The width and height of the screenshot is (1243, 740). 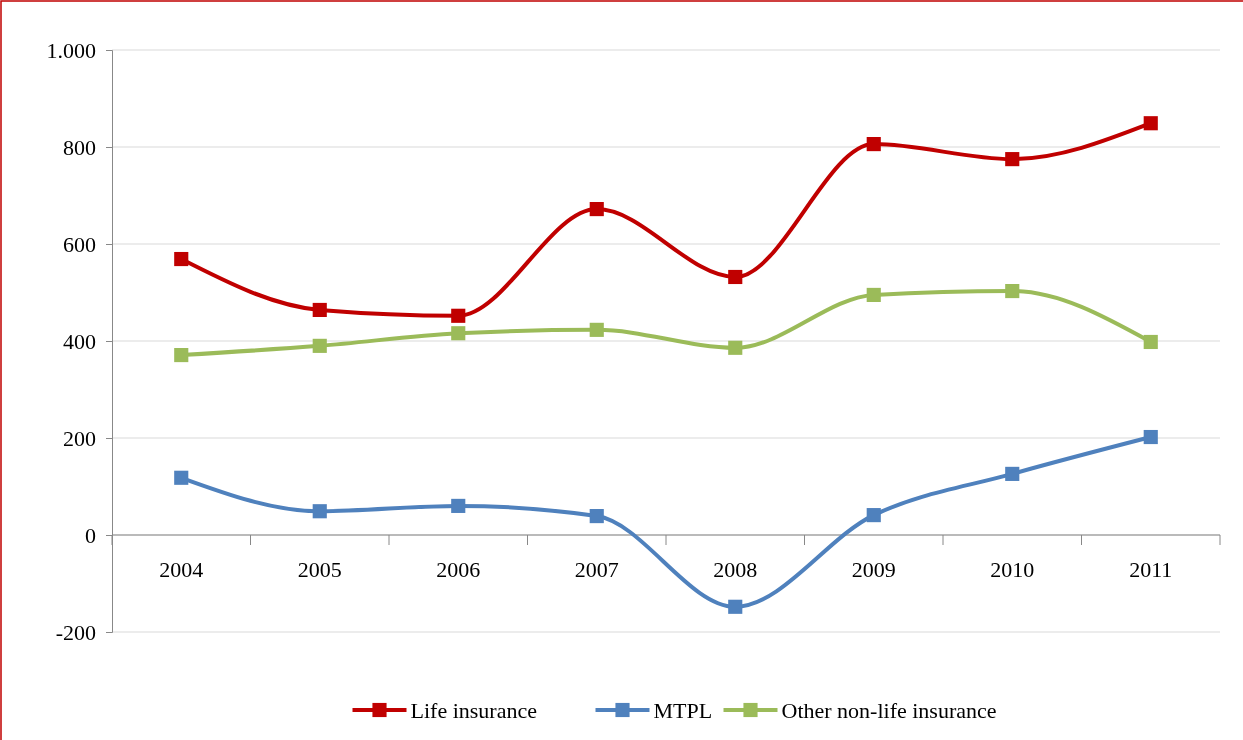 What do you see at coordinates (889, 710) in the screenshot?
I see `legend-label: Other non-life insurance` at bounding box center [889, 710].